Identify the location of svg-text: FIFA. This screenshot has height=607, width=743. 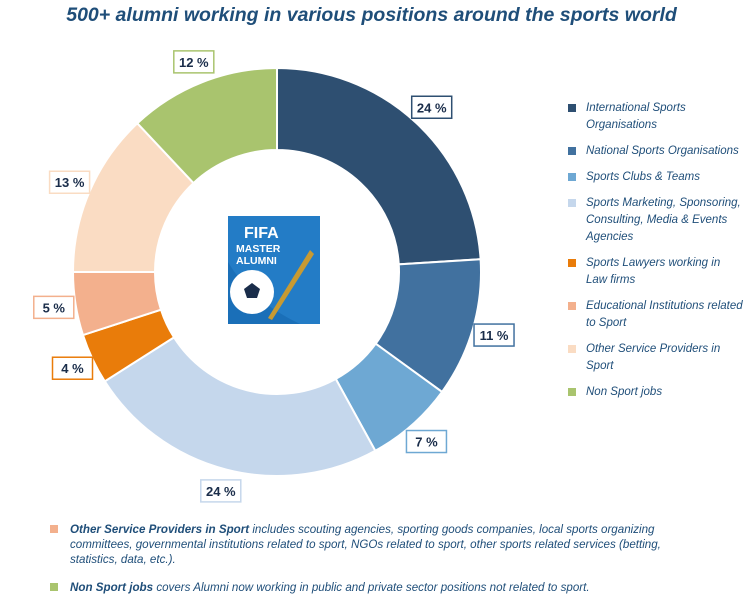
(261, 233).